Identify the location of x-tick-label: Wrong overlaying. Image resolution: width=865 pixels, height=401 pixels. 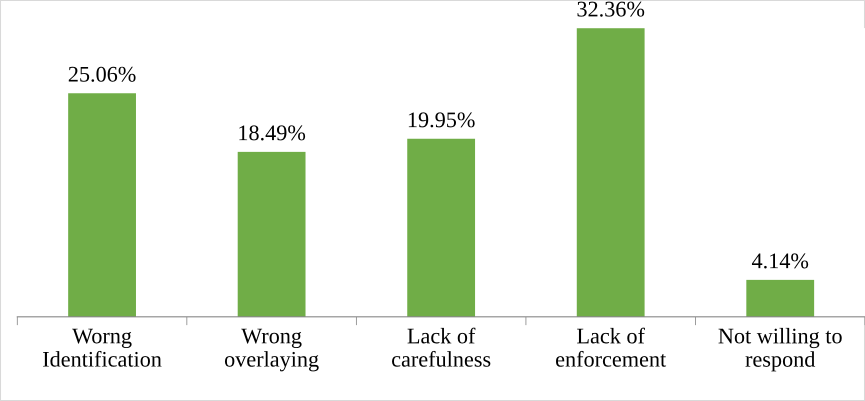
(271, 350).